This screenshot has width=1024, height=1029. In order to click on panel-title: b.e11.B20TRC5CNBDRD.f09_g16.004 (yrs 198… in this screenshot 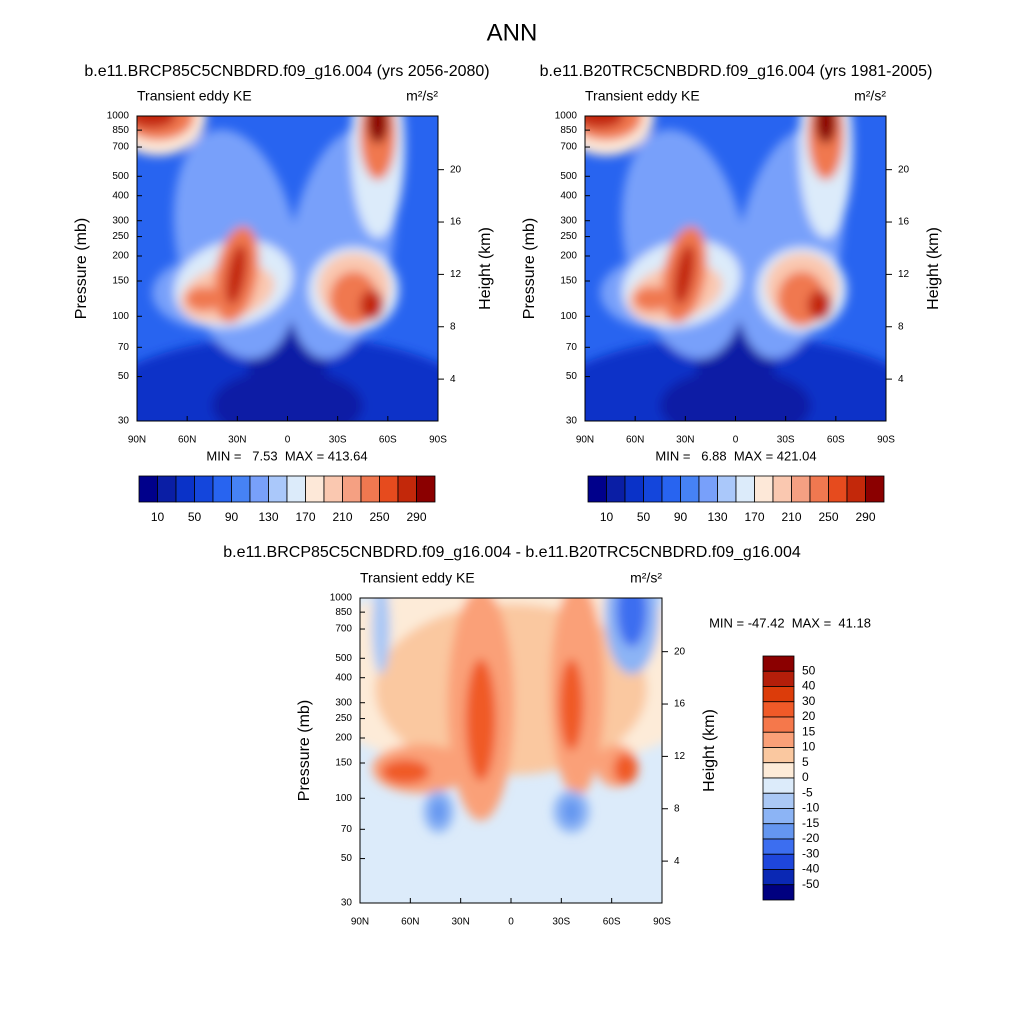, I will do `click(736, 71)`.